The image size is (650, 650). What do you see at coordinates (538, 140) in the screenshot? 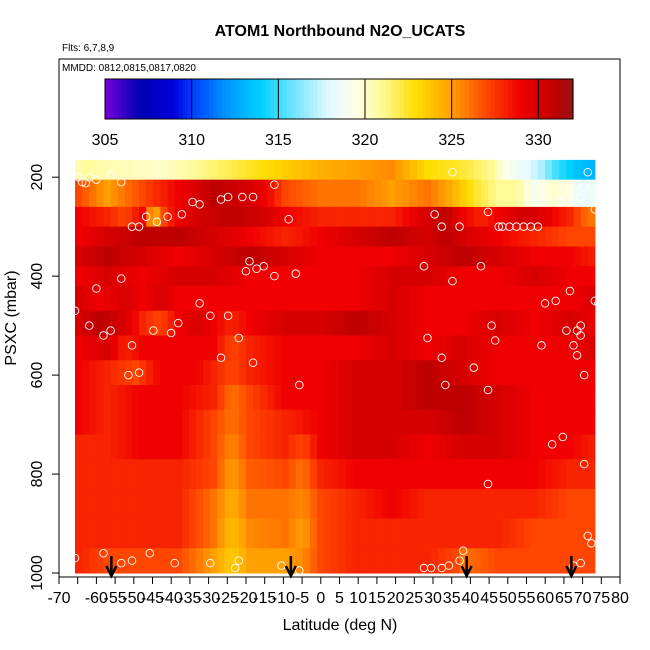
I see `colorbar-tick-label: 330` at bounding box center [538, 140].